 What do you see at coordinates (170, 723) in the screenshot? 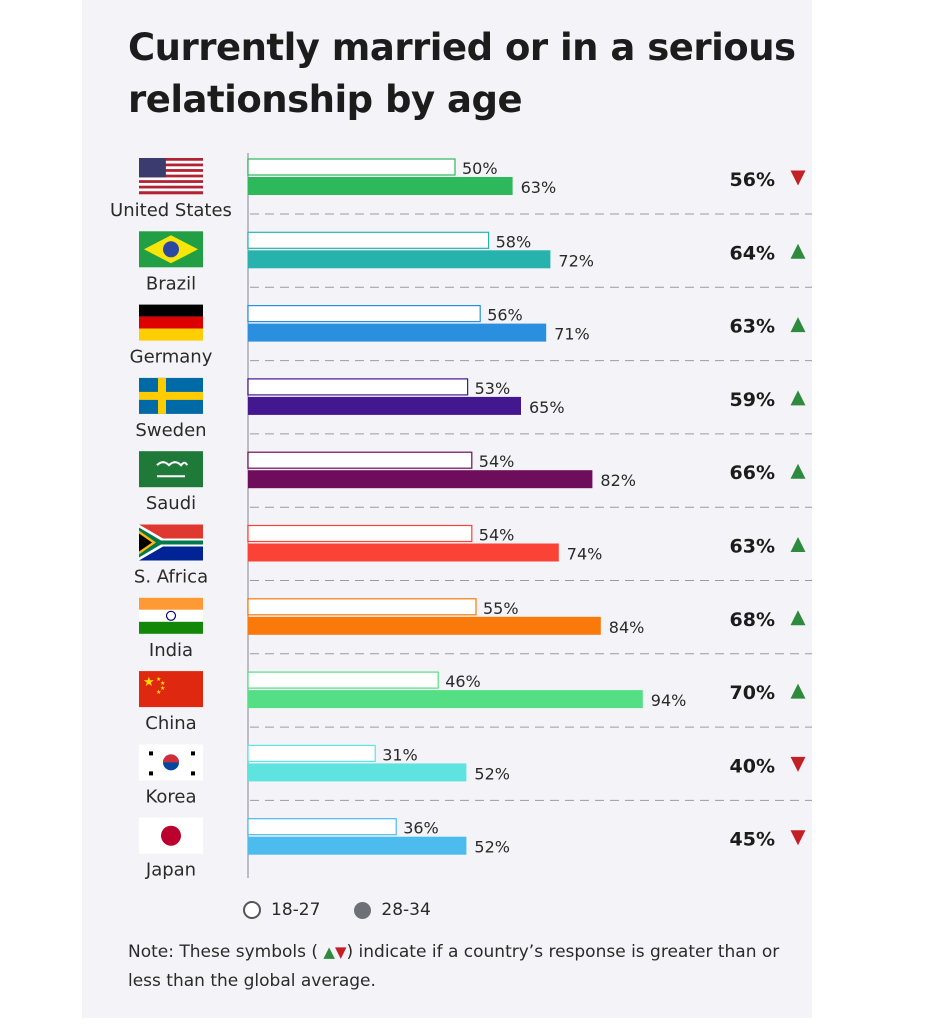
I see `country-label: China` at bounding box center [170, 723].